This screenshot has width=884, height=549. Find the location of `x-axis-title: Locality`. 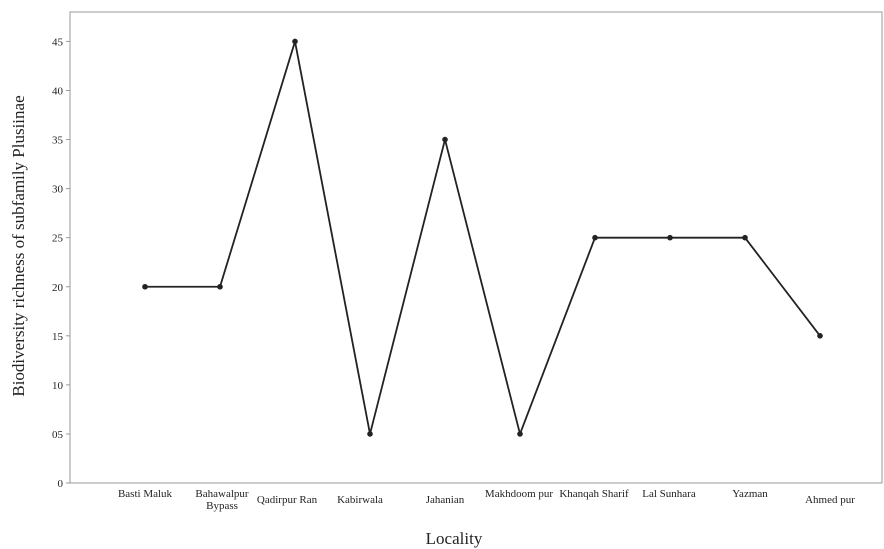

x-axis-title: Locality is located at coordinates (454, 538).